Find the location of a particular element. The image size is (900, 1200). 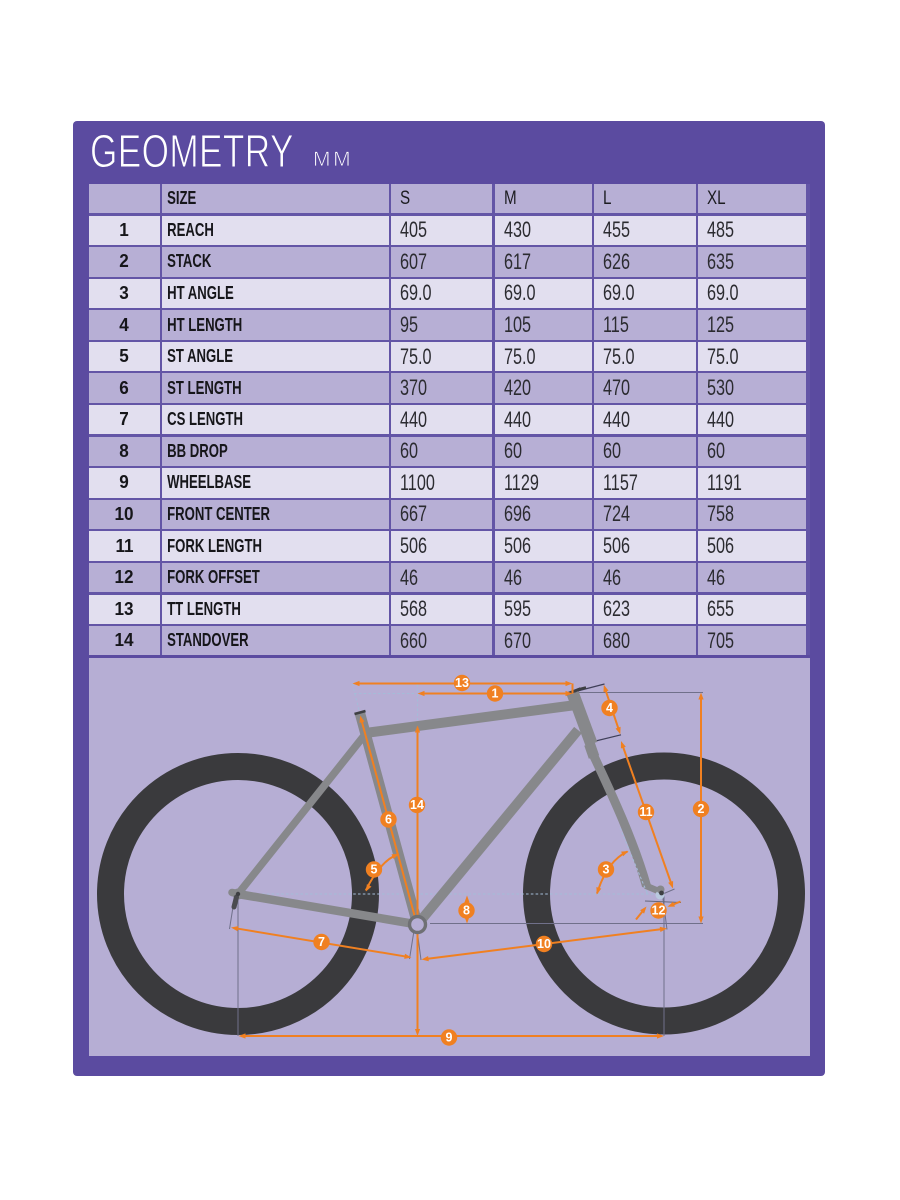

svg-text: 3 is located at coordinates (606, 870).